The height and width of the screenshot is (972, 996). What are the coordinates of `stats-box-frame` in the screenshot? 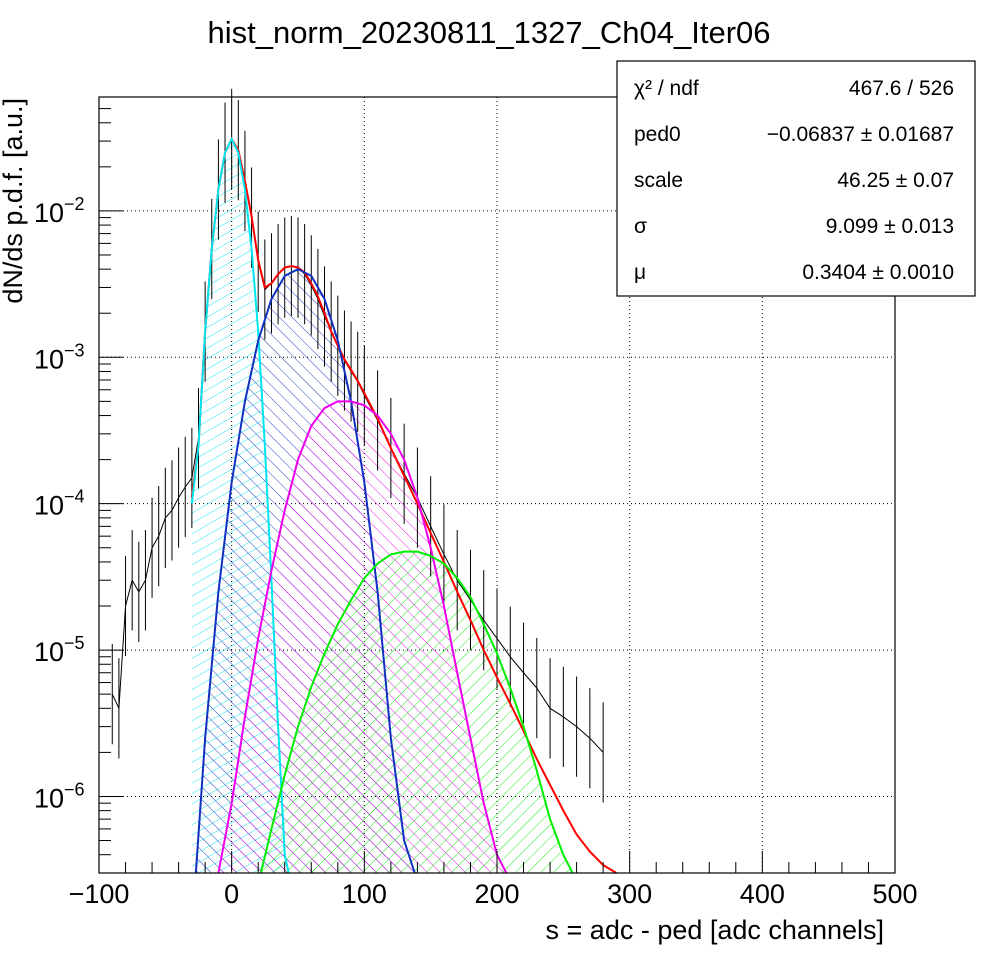 It's located at (796, 178).